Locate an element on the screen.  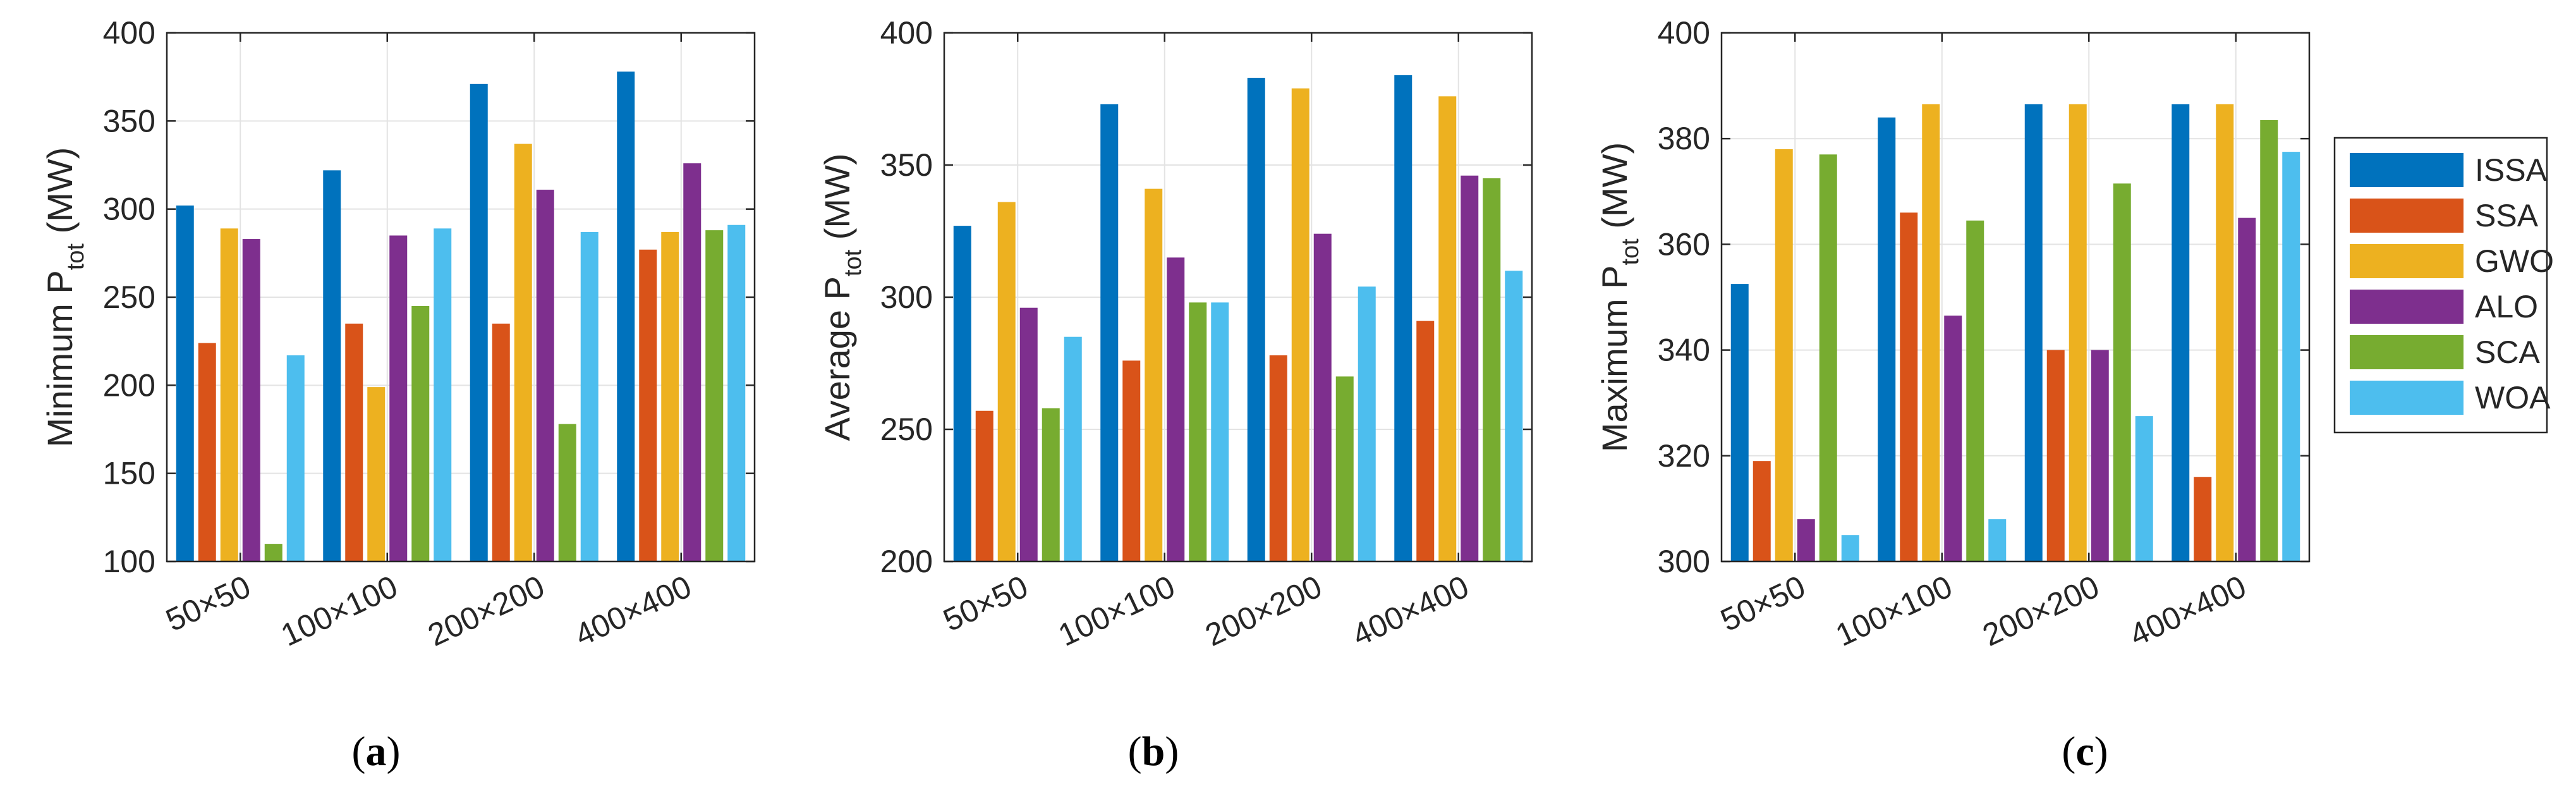
y-tick-label: 100 is located at coordinates (129, 561).